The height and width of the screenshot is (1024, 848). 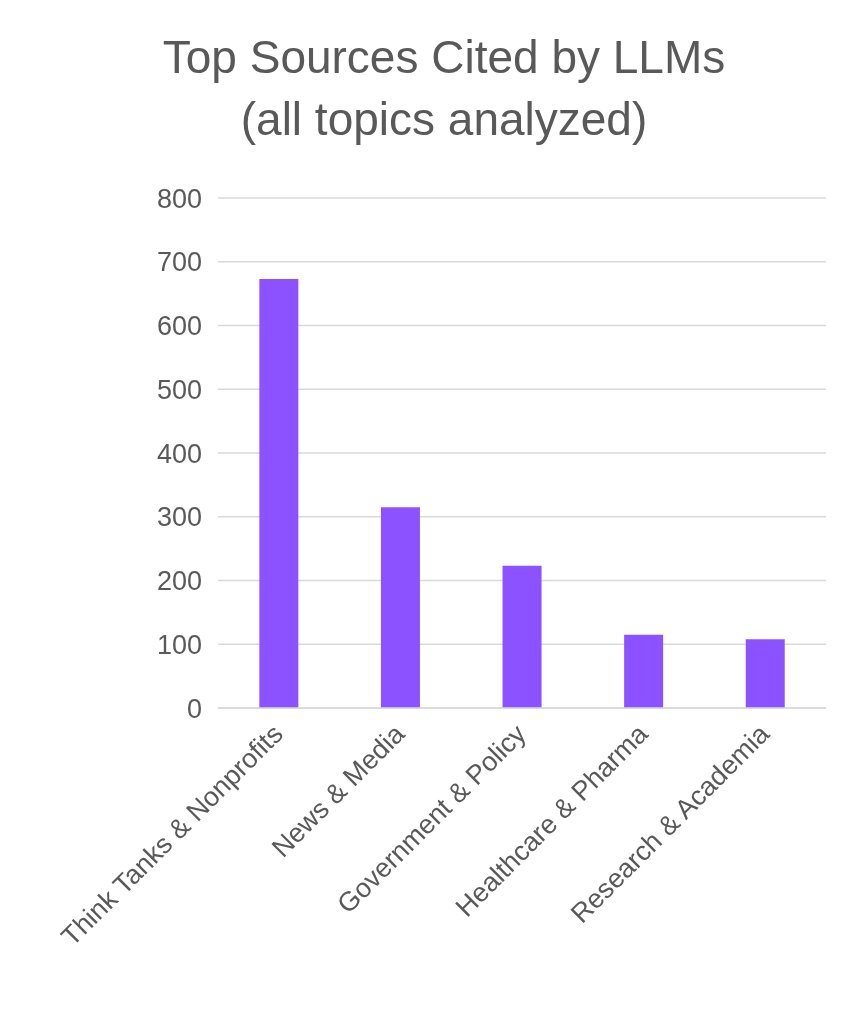 What do you see at coordinates (444, 119) in the screenshot?
I see `chart-subtitle: (all topics analyzed)` at bounding box center [444, 119].